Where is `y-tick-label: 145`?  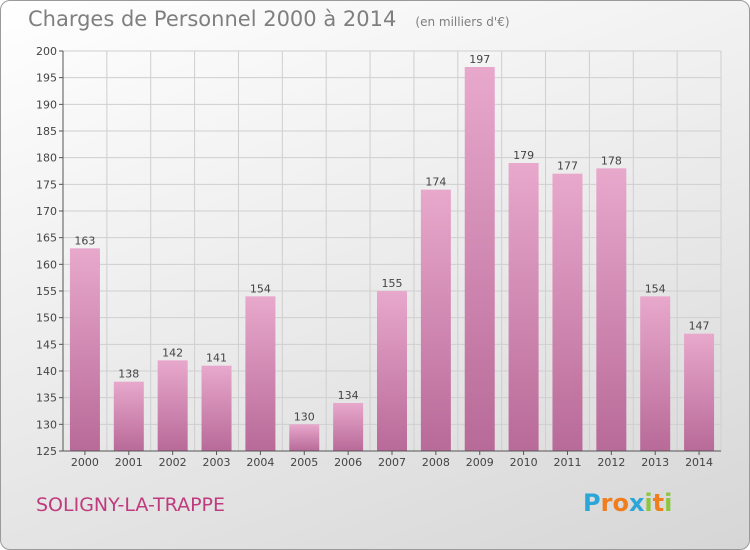
y-tick-label: 145 is located at coordinates (46, 344).